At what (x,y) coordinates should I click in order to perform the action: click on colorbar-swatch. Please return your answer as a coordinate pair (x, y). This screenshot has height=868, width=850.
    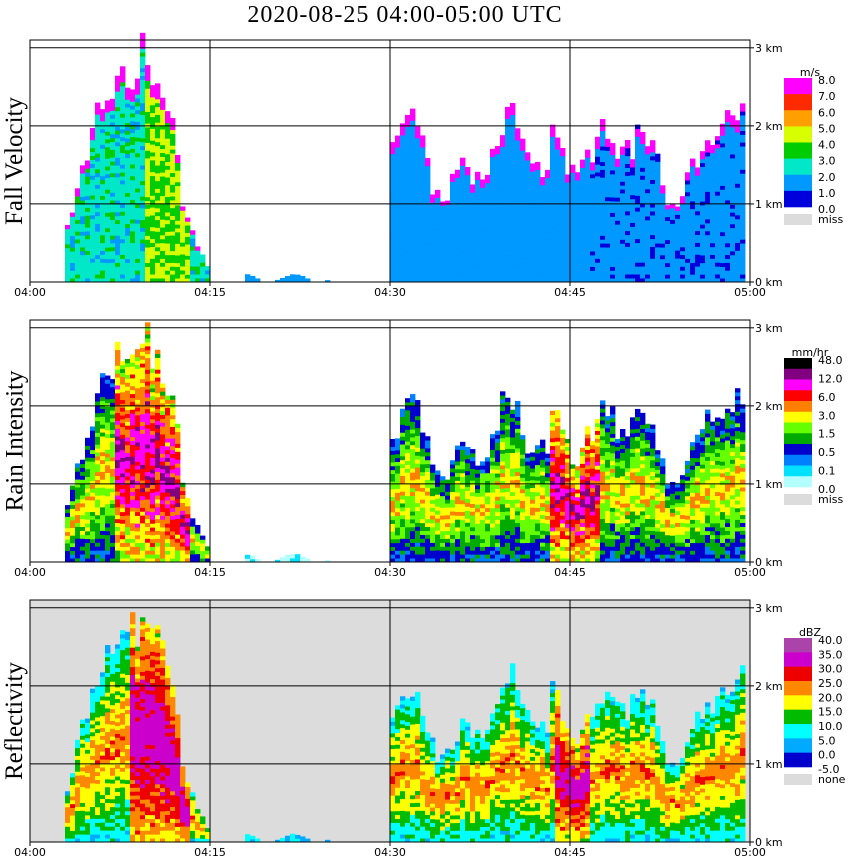
    Looking at the image, I should click on (798, 102).